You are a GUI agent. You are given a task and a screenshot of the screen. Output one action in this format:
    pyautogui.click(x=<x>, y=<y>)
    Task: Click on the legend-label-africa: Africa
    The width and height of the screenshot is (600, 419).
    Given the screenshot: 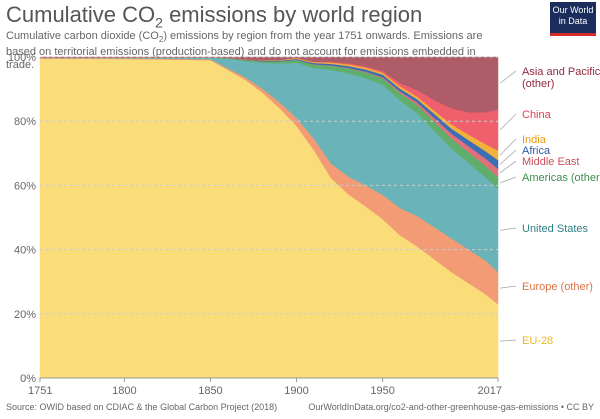 What is the action you would take?
    pyautogui.click(x=536, y=151)
    